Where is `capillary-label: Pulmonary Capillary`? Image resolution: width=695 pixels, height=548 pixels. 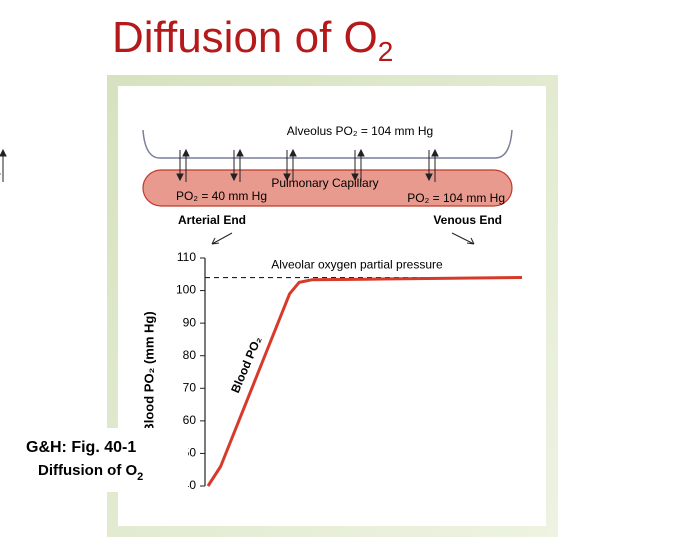 capillary-label: Pulmonary Capillary is located at coordinates (324, 183).